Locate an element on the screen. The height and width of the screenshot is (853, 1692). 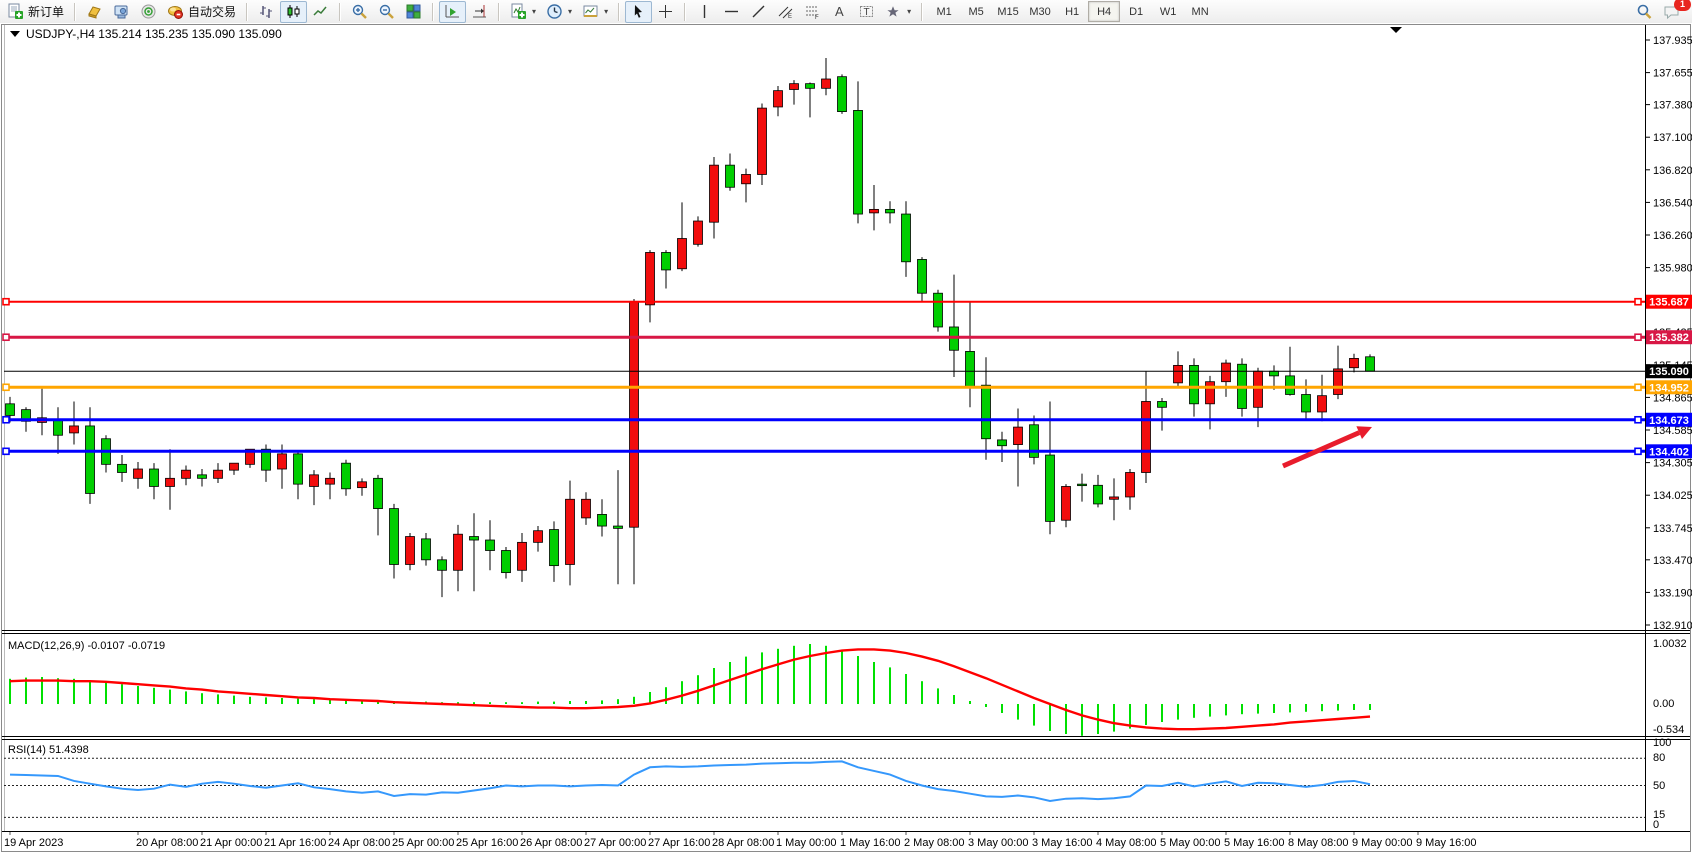
shapes-button: ▾ is located at coordinates (898, 12).